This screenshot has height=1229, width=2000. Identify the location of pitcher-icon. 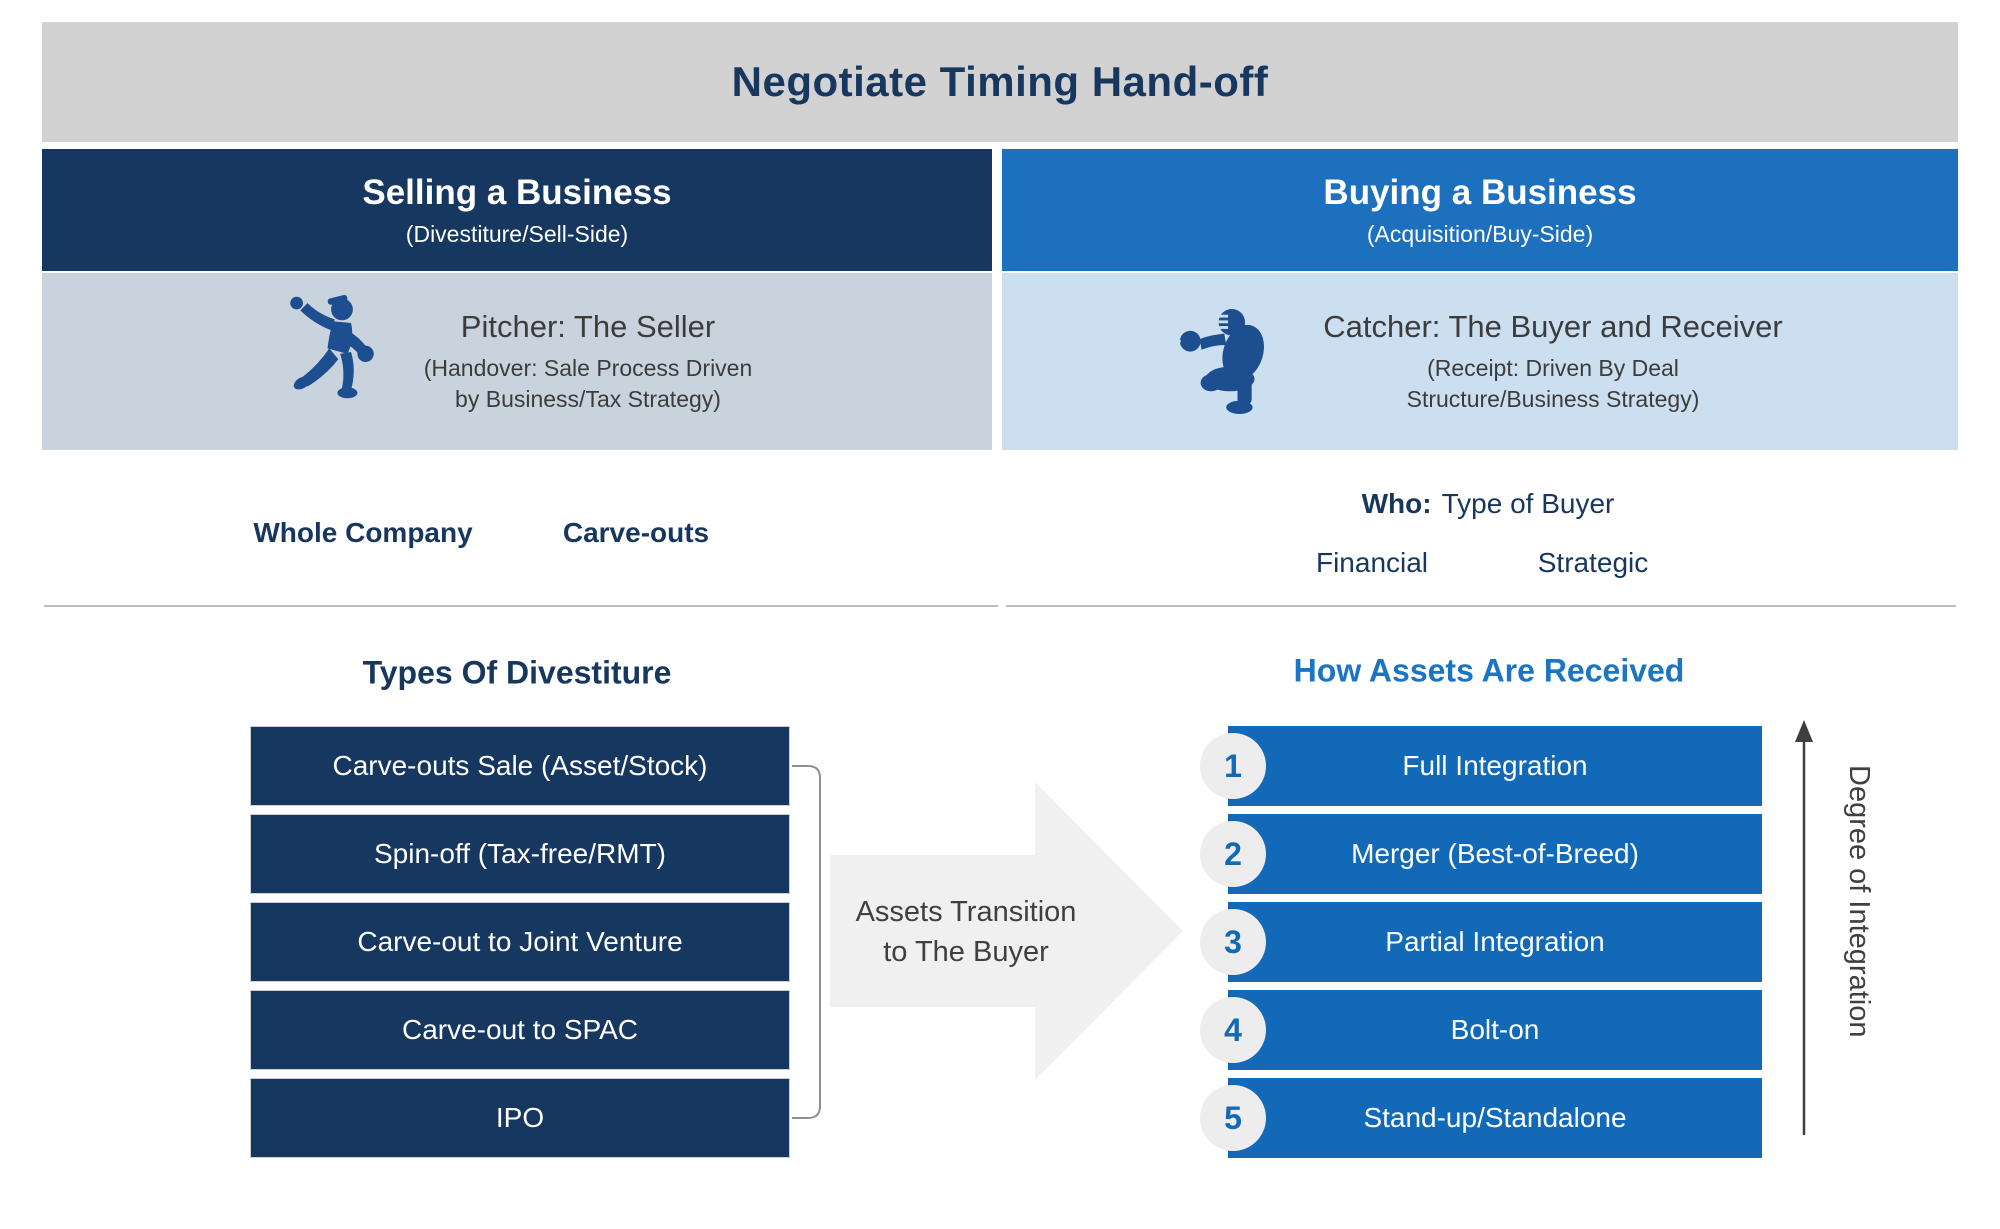
(332, 346).